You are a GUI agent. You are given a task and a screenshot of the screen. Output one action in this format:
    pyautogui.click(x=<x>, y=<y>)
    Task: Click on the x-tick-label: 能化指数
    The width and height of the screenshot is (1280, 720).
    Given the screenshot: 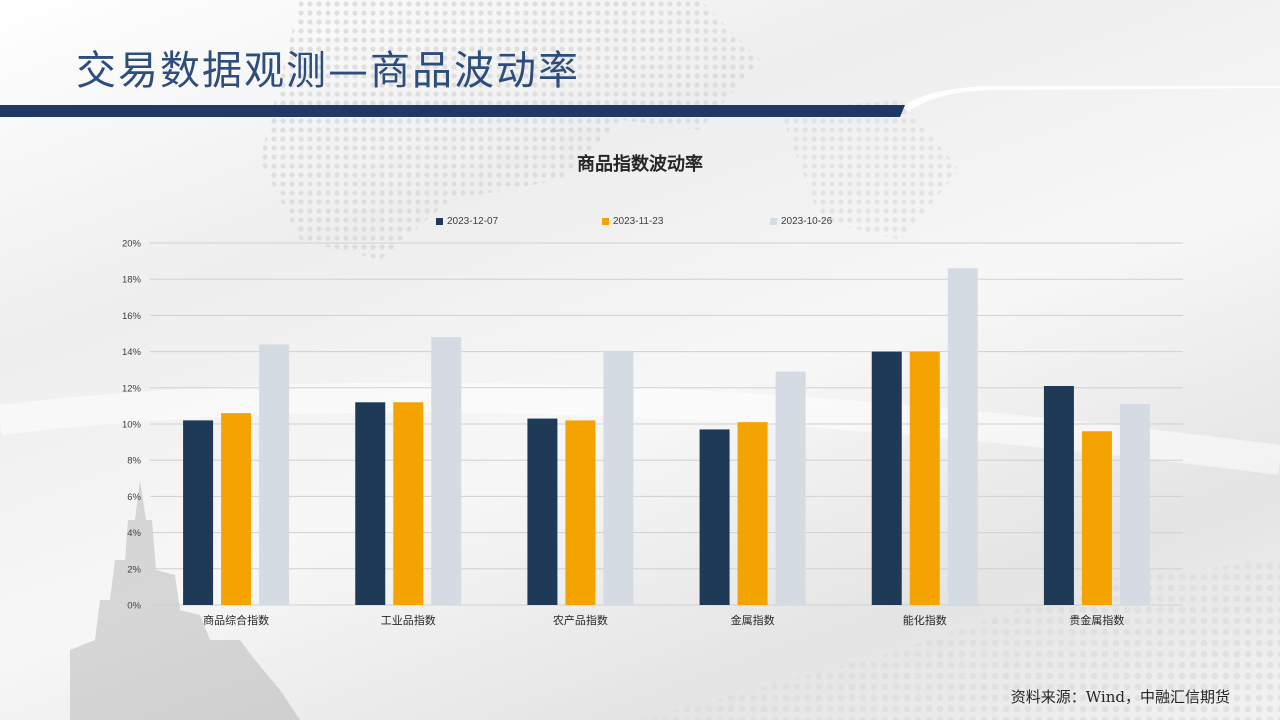 What is the action you would take?
    pyautogui.click(x=925, y=620)
    